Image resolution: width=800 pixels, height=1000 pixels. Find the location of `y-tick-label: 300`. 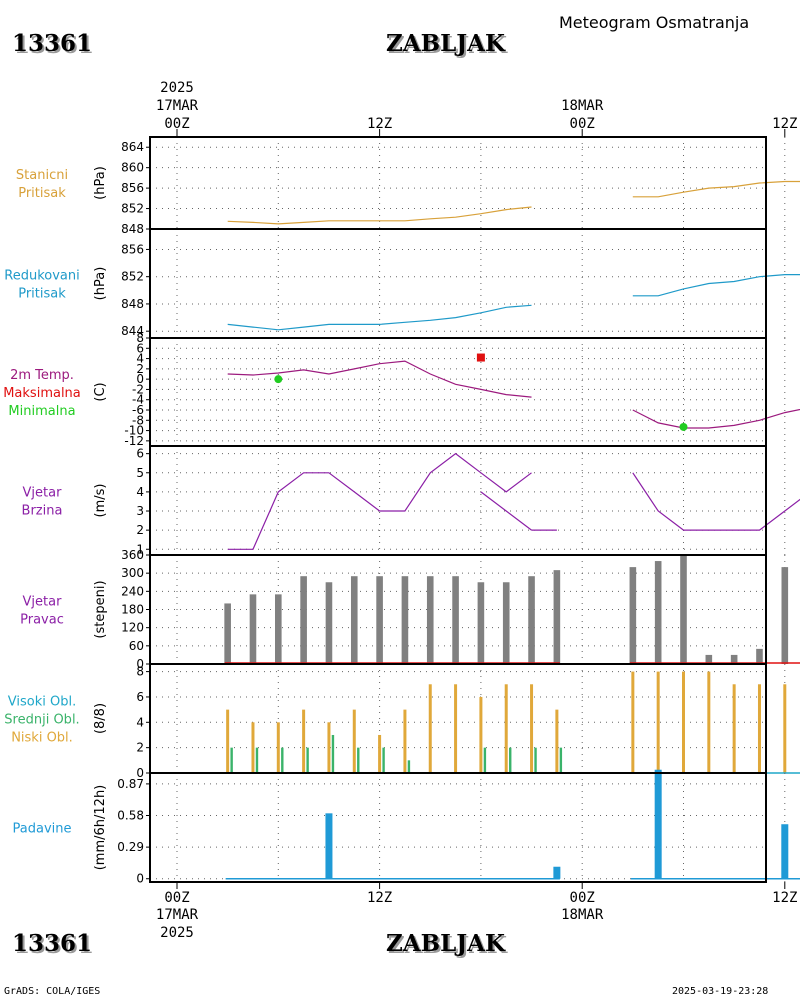

y-tick-label: 300 is located at coordinates (132, 573).